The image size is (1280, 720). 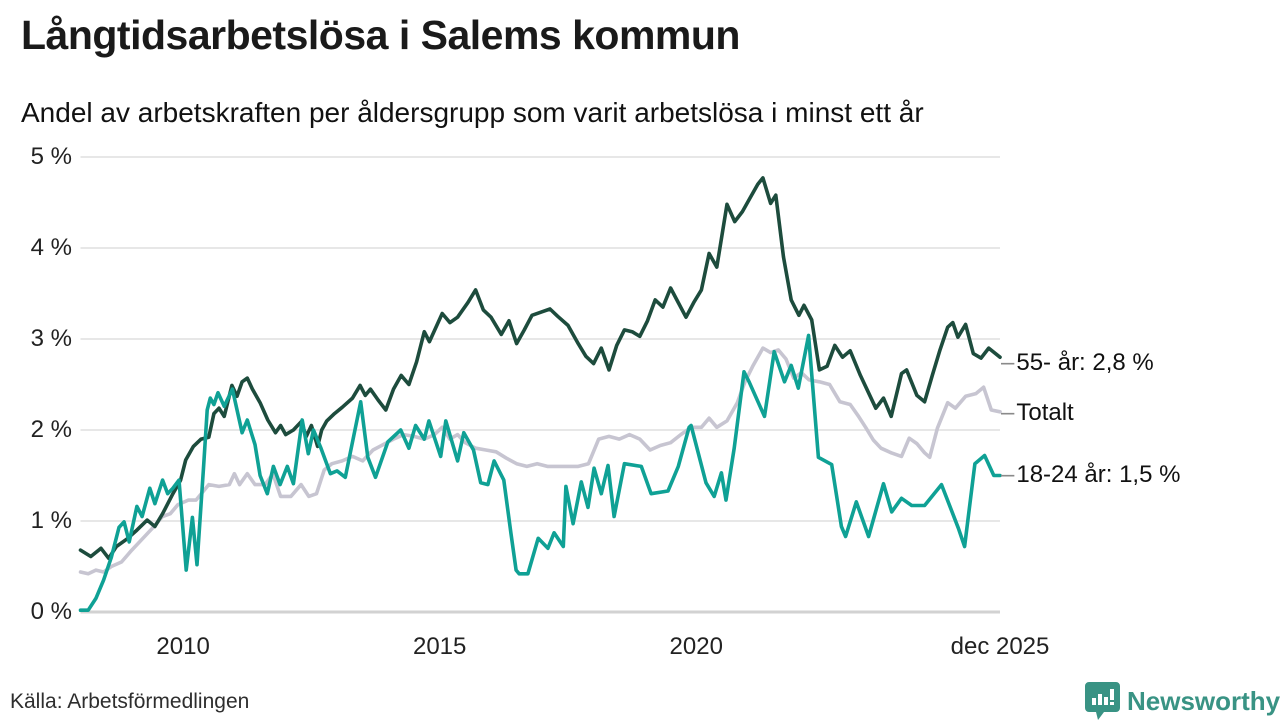 I want to click on newsworthy-wordmark: Newsworthy, so click(x=1203, y=701).